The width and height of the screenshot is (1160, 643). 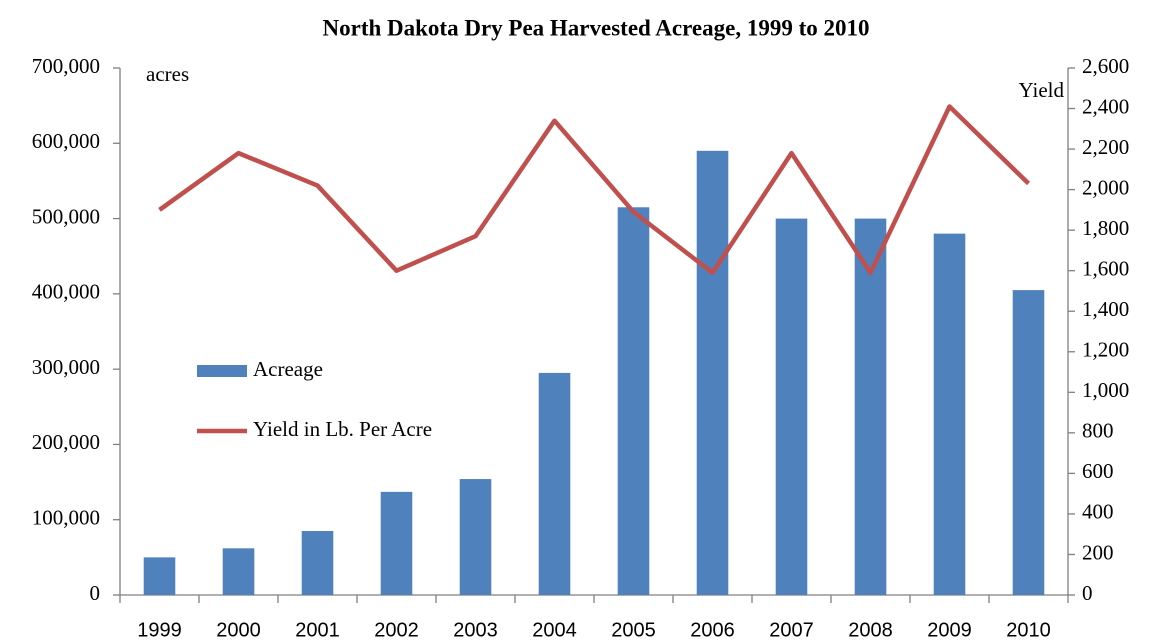 What do you see at coordinates (66, 66) in the screenshot?
I see `y-tick-label: 700,000` at bounding box center [66, 66].